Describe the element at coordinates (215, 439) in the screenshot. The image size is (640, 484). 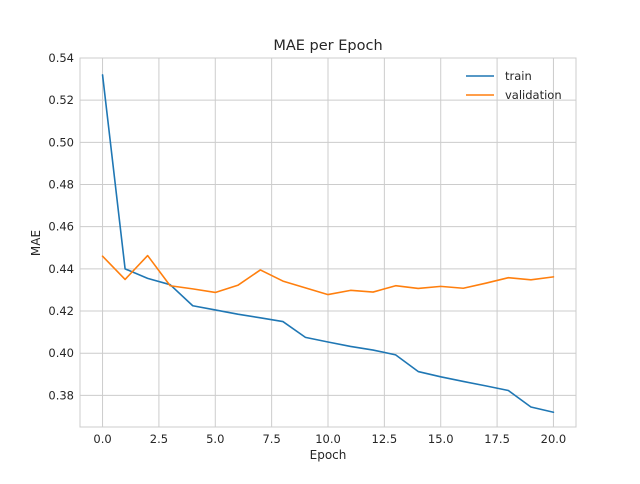
I see `x-tick-label: 5.0` at that location.